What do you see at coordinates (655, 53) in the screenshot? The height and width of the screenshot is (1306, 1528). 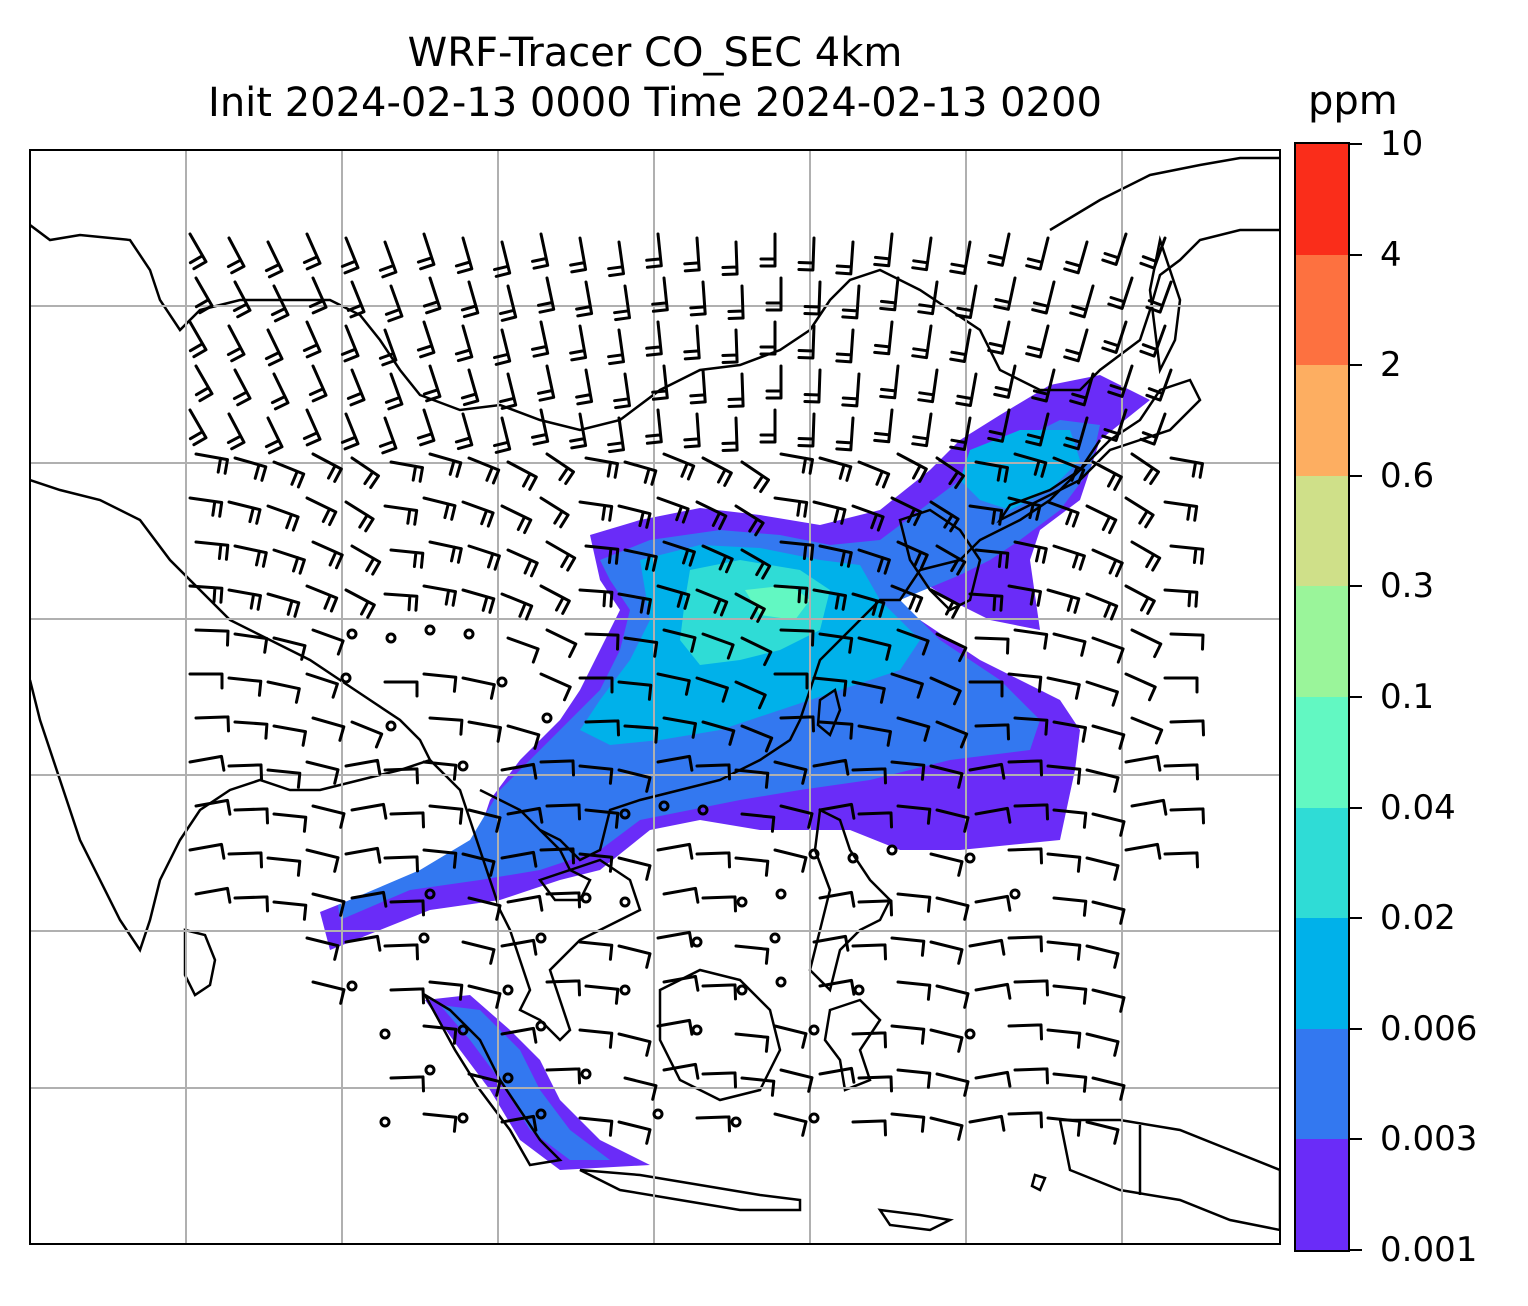 I see `title-line-1: WRF-Tracer CO_SEC 4km` at bounding box center [655, 53].